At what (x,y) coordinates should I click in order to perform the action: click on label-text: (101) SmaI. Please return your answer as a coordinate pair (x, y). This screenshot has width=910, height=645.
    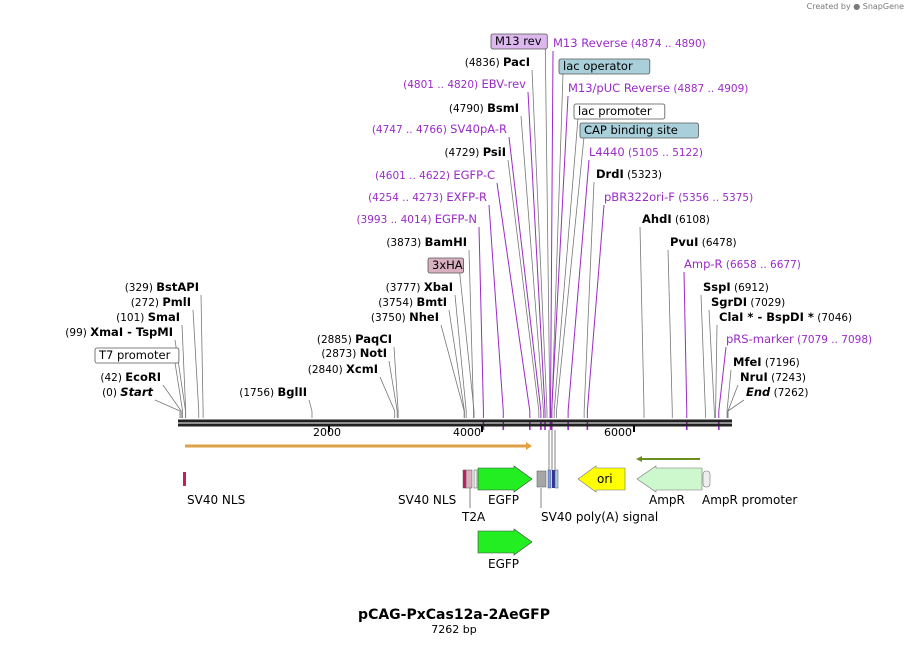
    Looking at the image, I should click on (148, 317).